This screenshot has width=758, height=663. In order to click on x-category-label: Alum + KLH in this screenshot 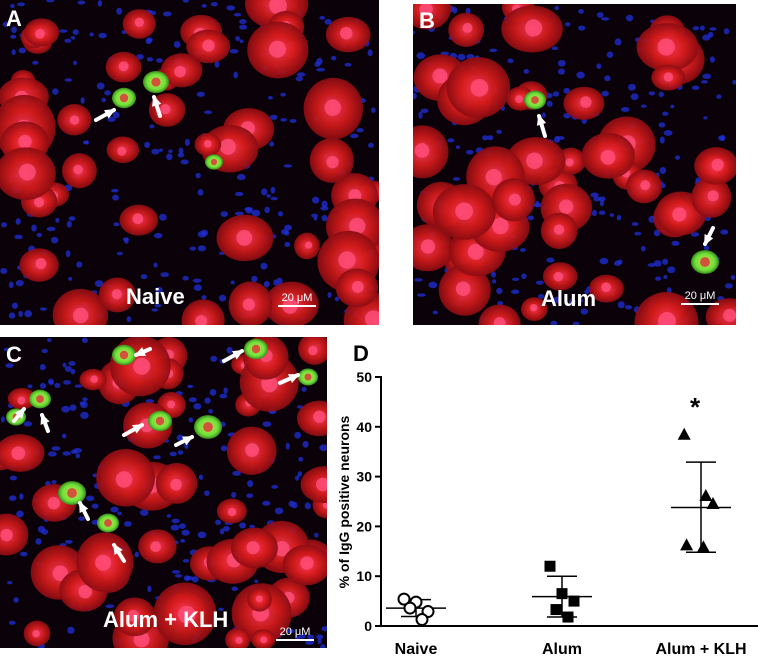, I will do `click(700, 649)`.